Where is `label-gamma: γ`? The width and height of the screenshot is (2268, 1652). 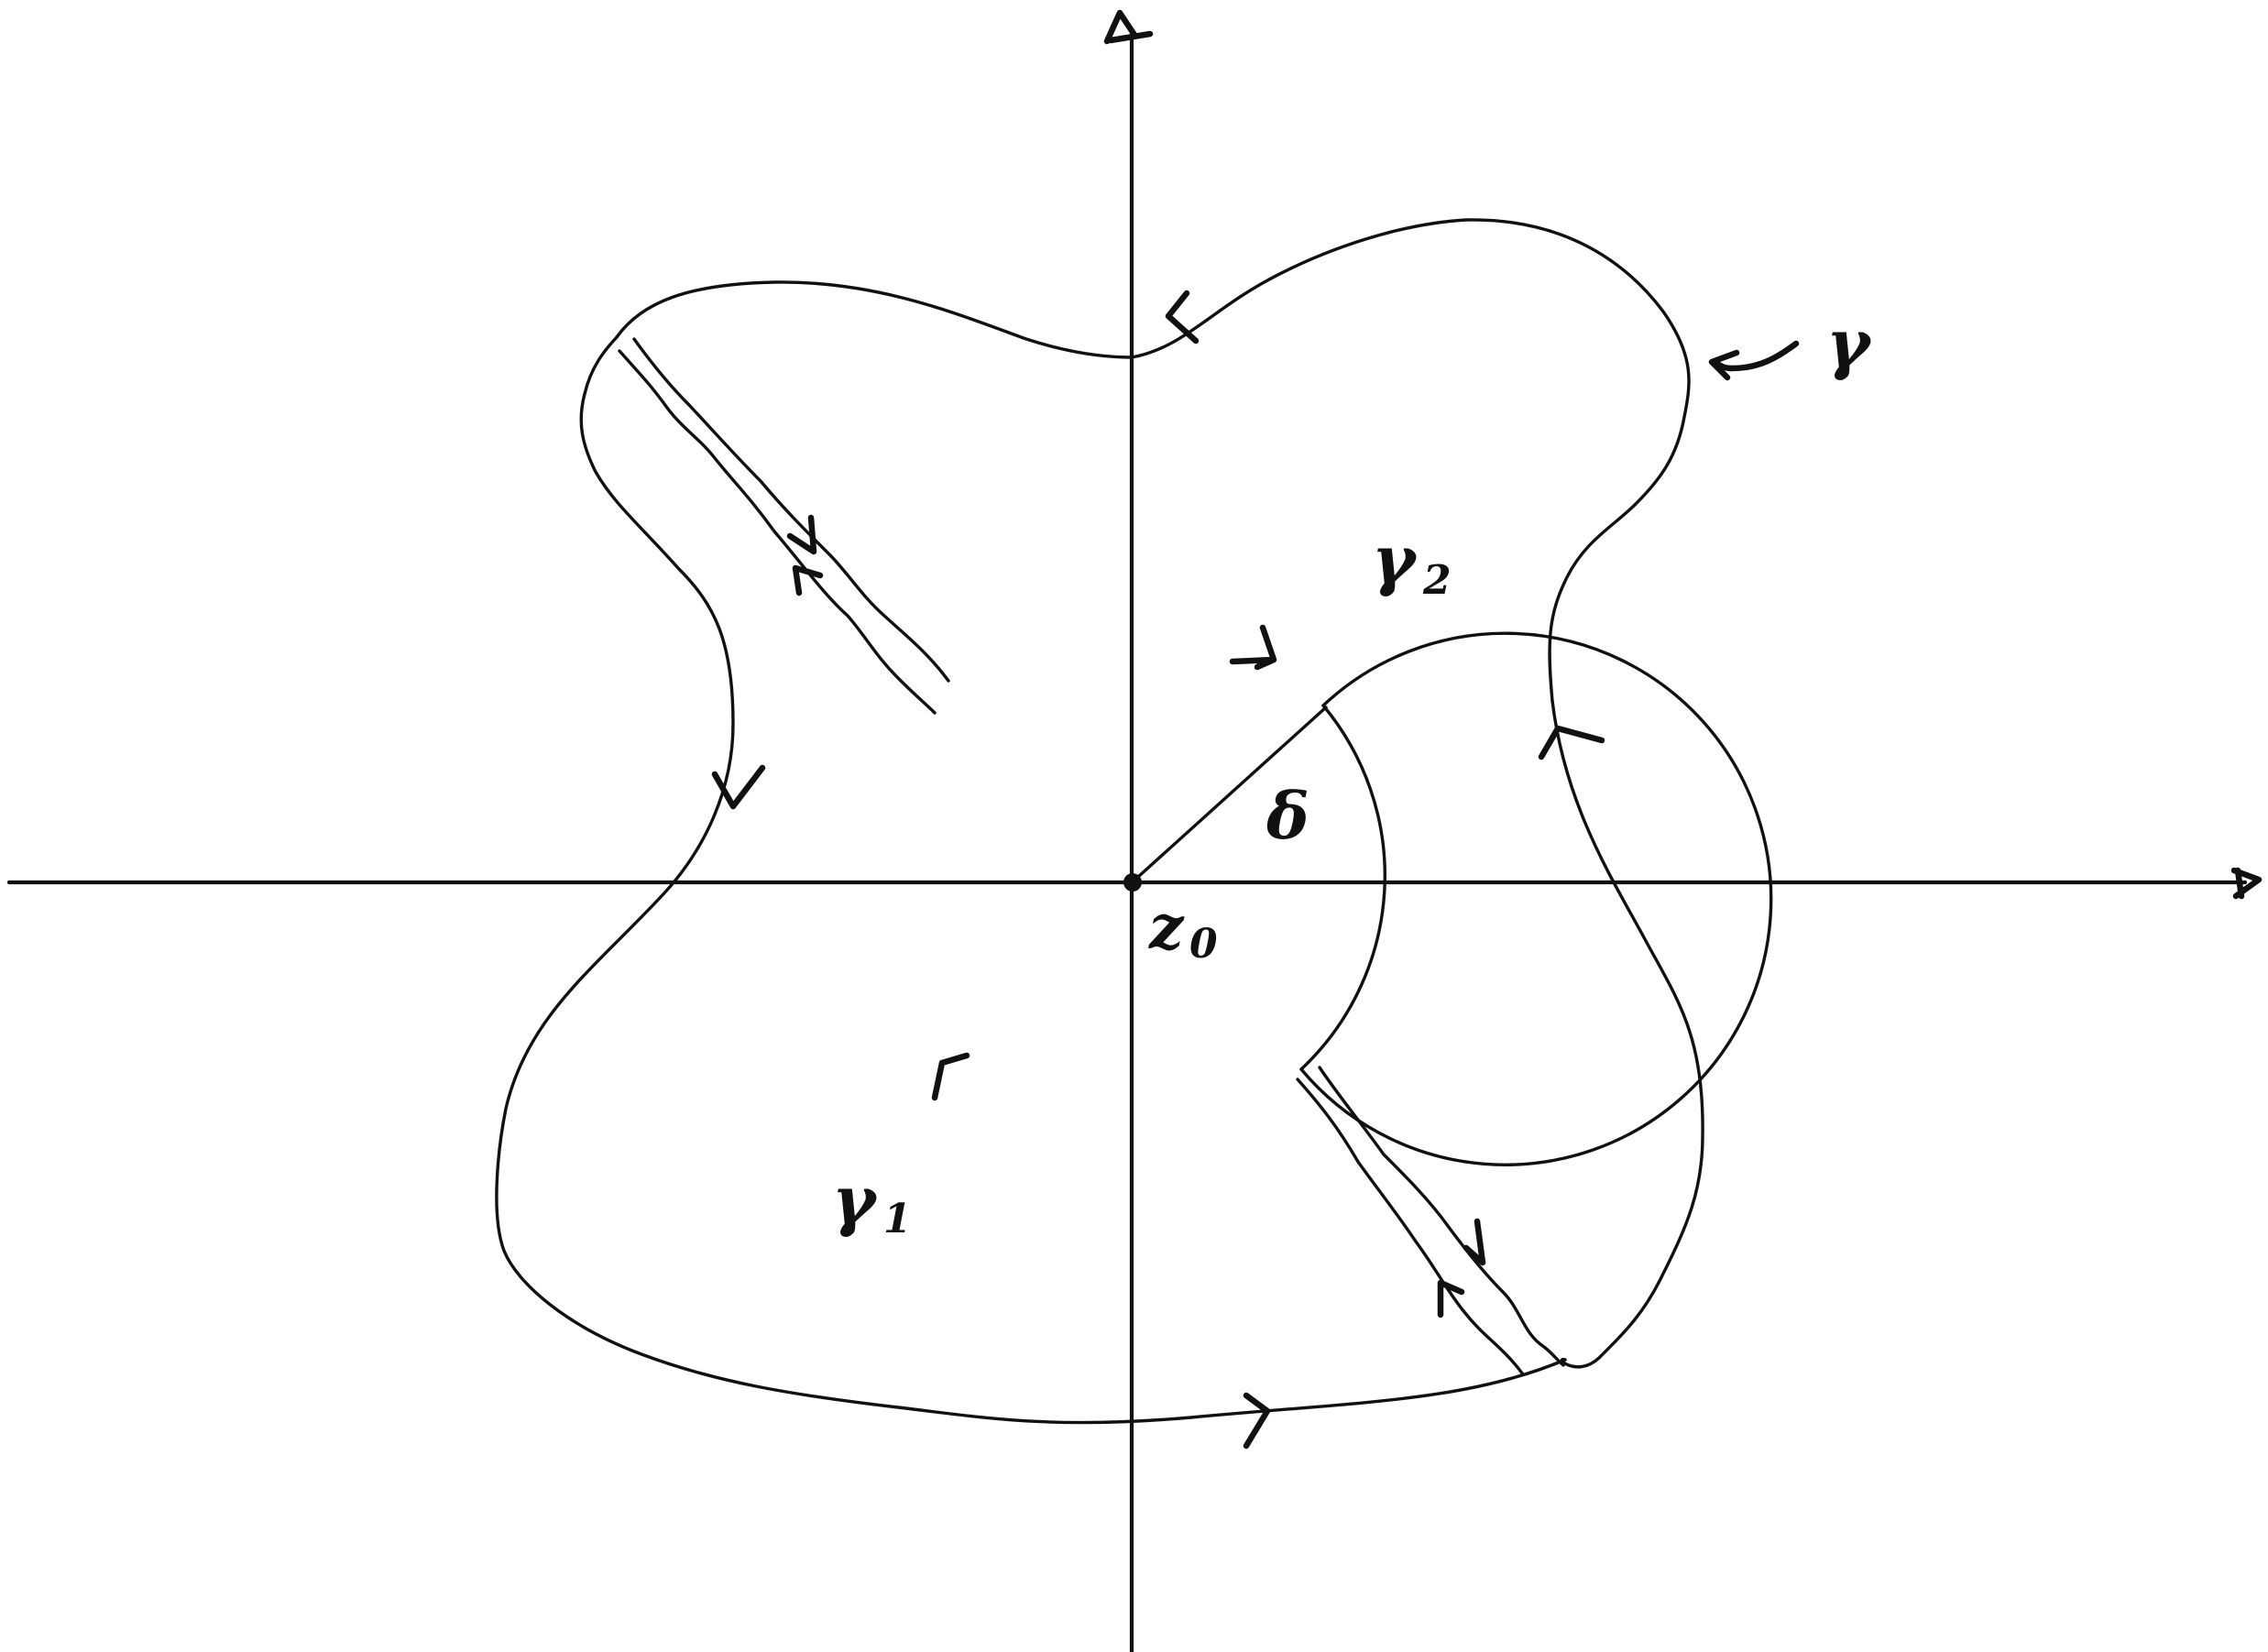
label-gamma: γ is located at coordinates (1849, 343).